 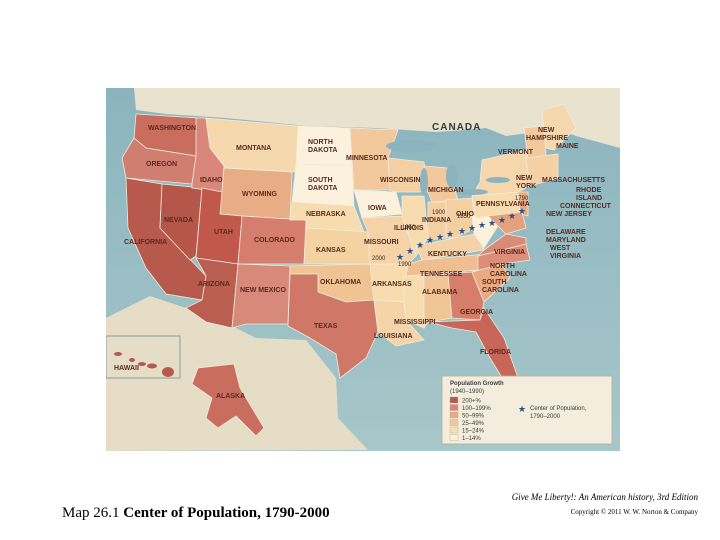 What do you see at coordinates (523, 204) in the screenshot?
I see `state-new-jersey` at bounding box center [523, 204].